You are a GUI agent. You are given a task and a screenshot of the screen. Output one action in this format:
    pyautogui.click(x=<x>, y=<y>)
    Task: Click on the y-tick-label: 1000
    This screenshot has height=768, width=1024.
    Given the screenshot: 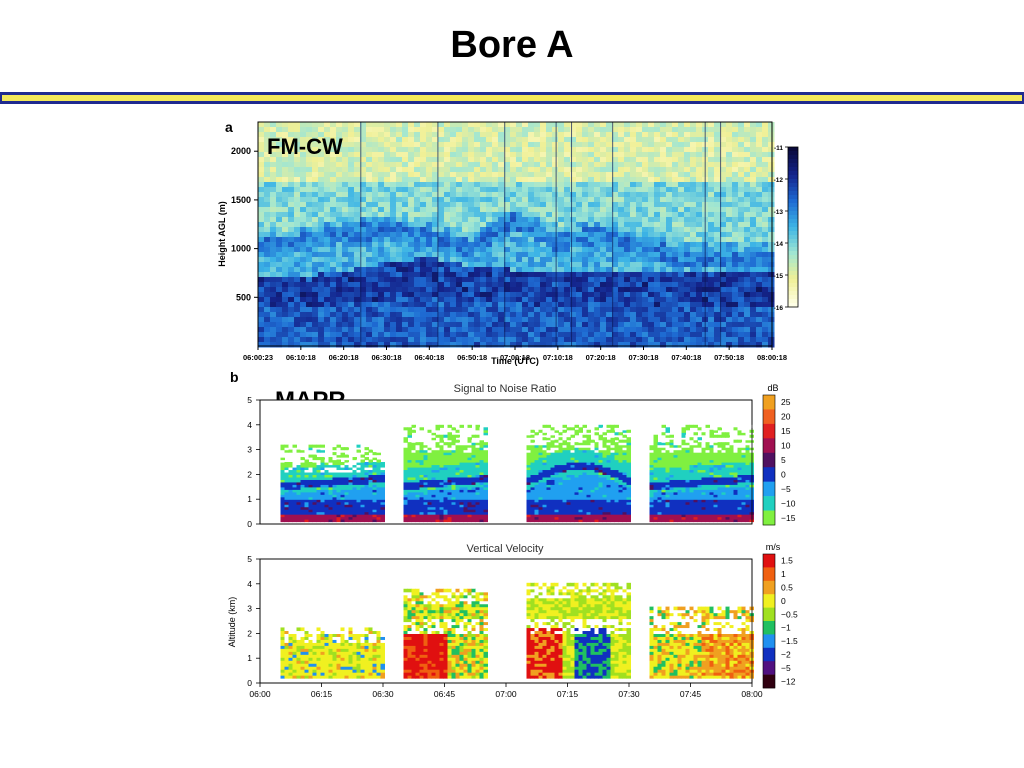 What is the action you would take?
    pyautogui.click(x=241, y=249)
    